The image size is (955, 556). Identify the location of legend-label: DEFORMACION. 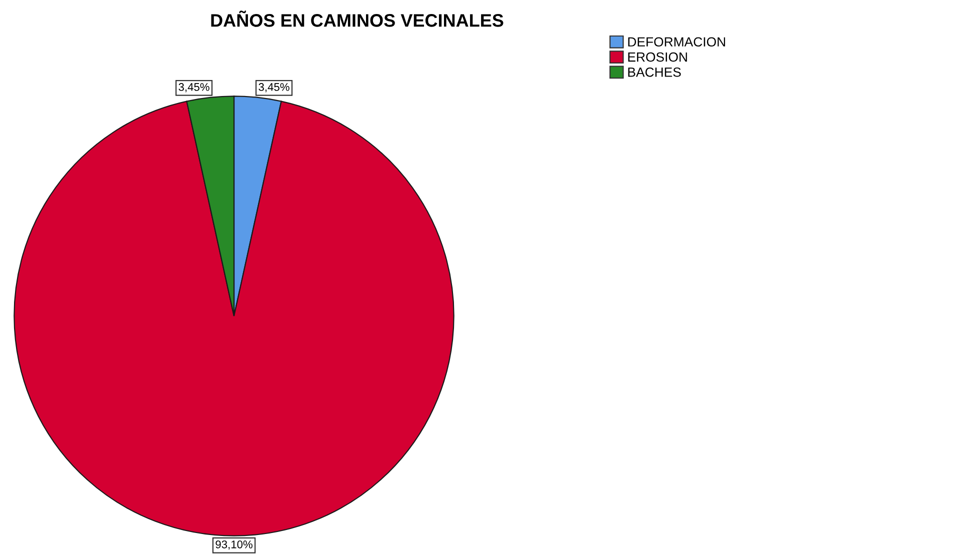
(677, 42).